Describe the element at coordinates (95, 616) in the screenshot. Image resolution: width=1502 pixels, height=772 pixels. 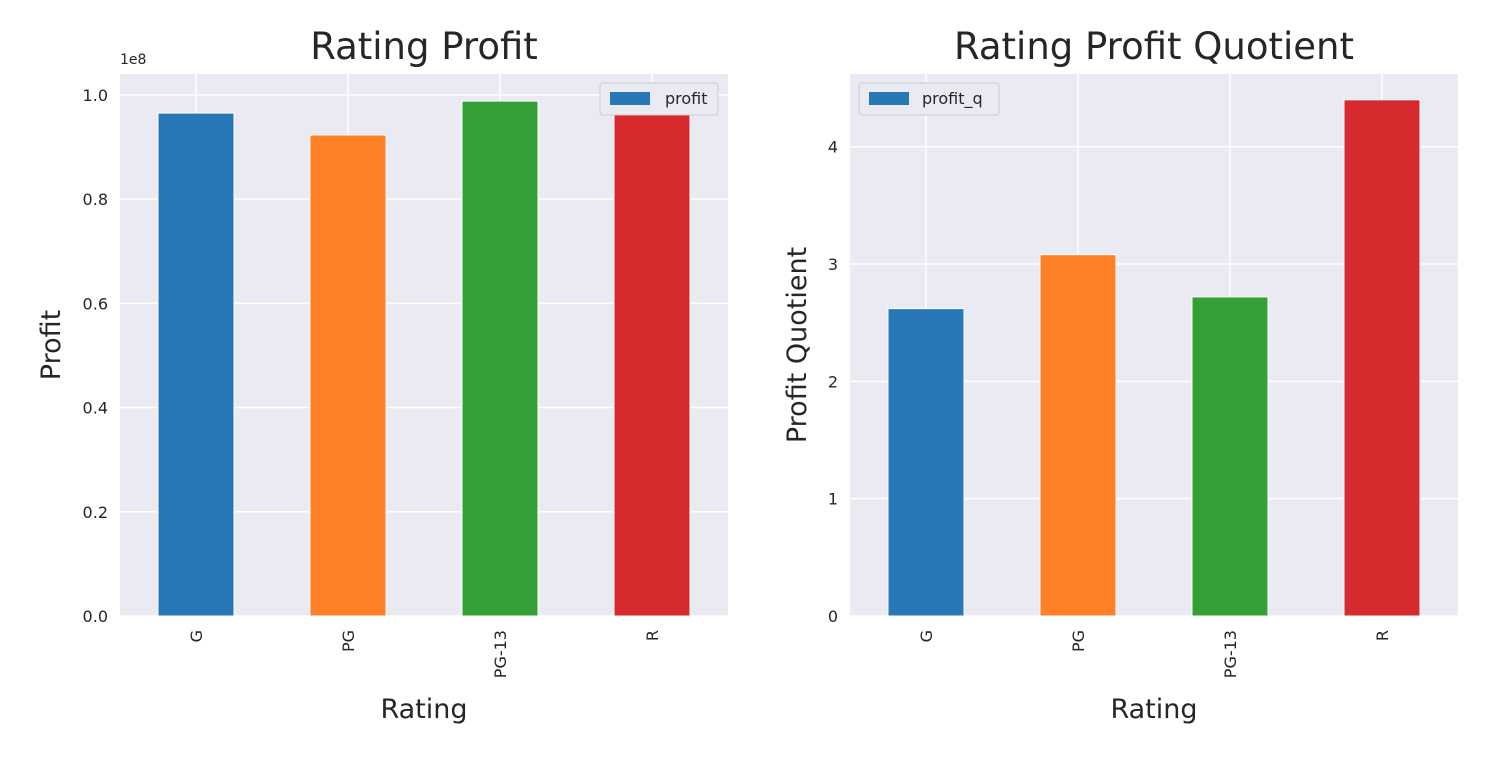
I see `y-tick-label: 0.0` at that location.